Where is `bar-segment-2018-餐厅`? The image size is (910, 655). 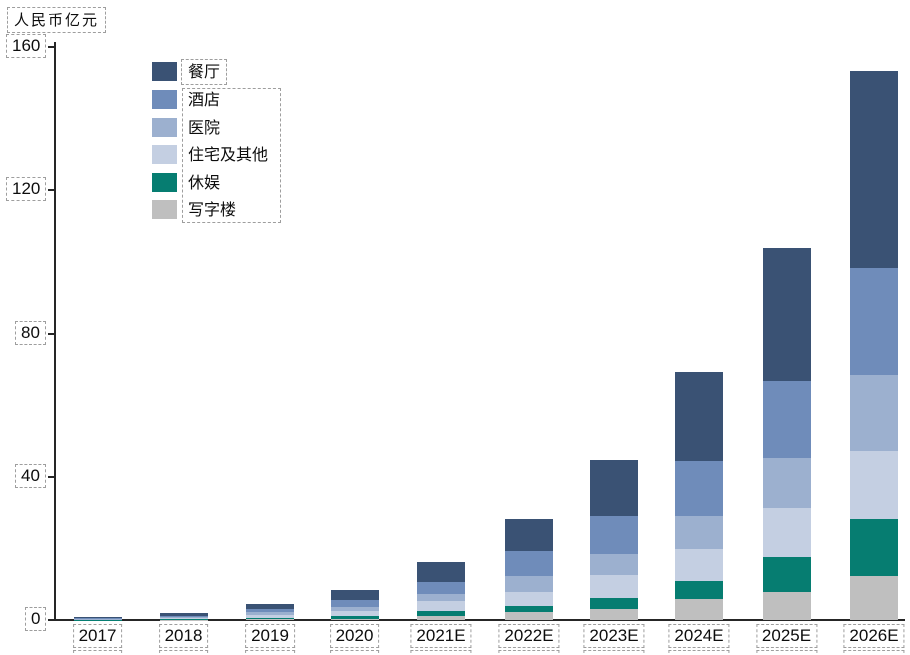 bar-segment-2018-餐厅 is located at coordinates (183, 614).